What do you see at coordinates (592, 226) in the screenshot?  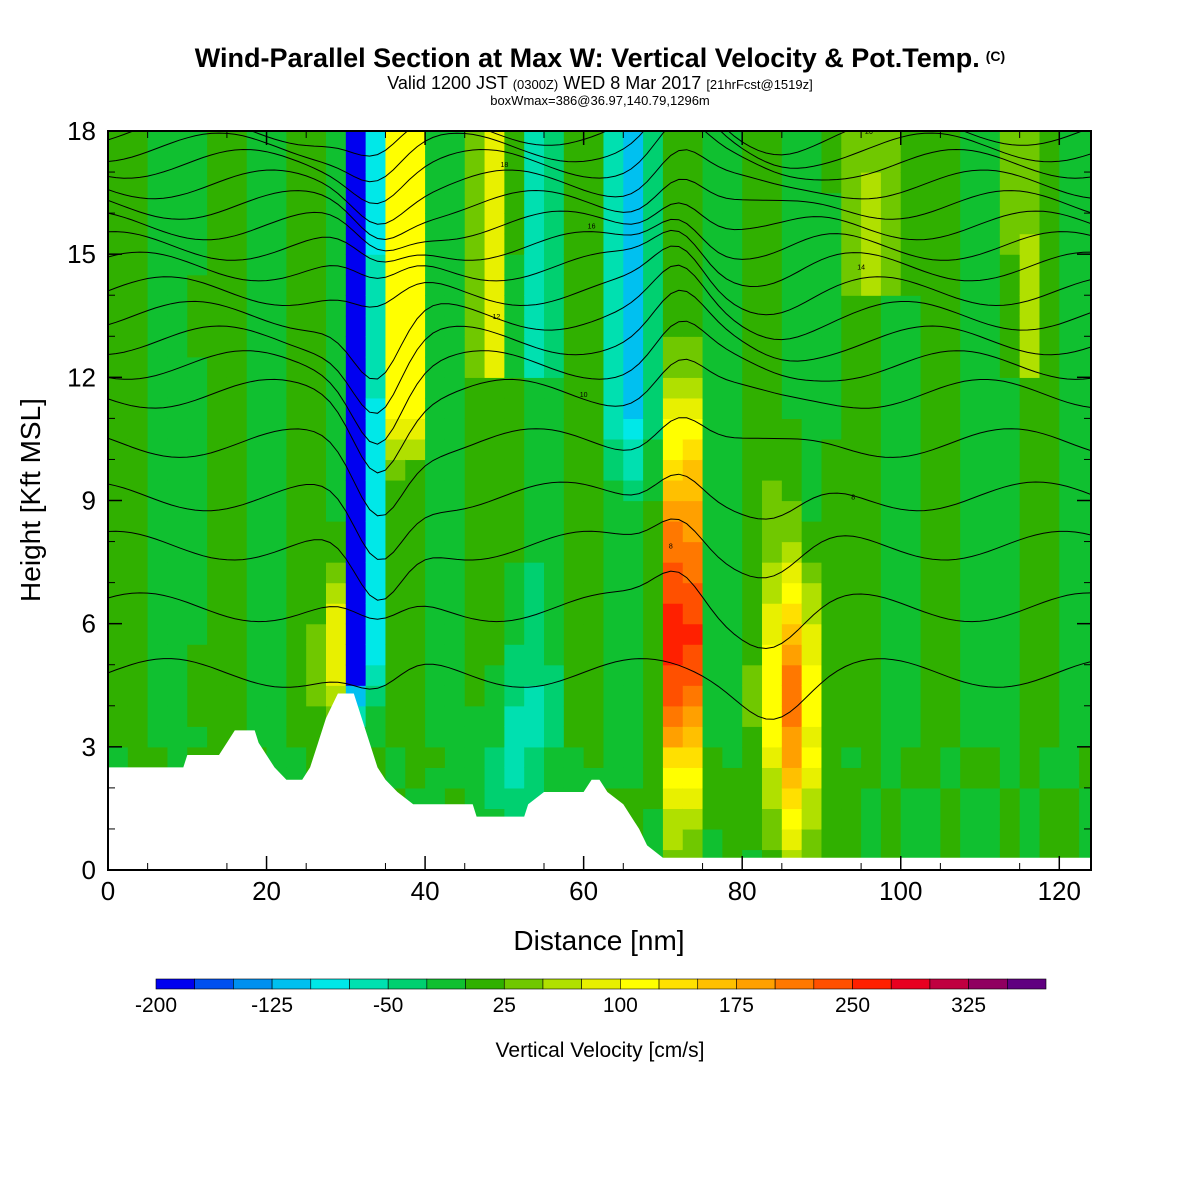 I see `isentrope-label: 16` at bounding box center [592, 226].